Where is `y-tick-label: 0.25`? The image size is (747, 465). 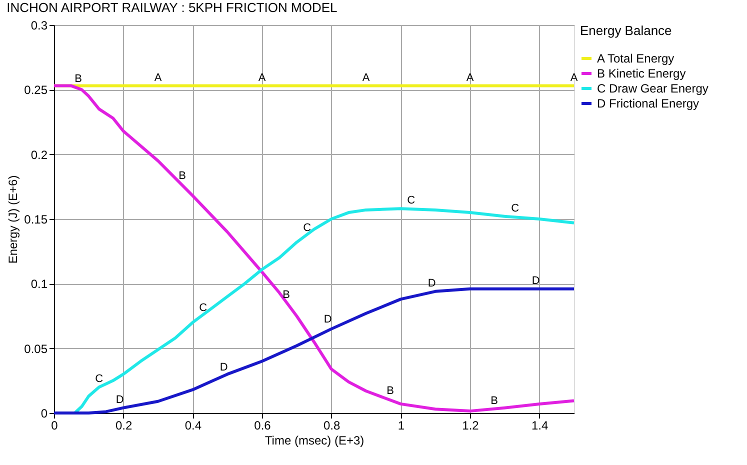 y-tick-label: 0.25 is located at coordinates (36, 90).